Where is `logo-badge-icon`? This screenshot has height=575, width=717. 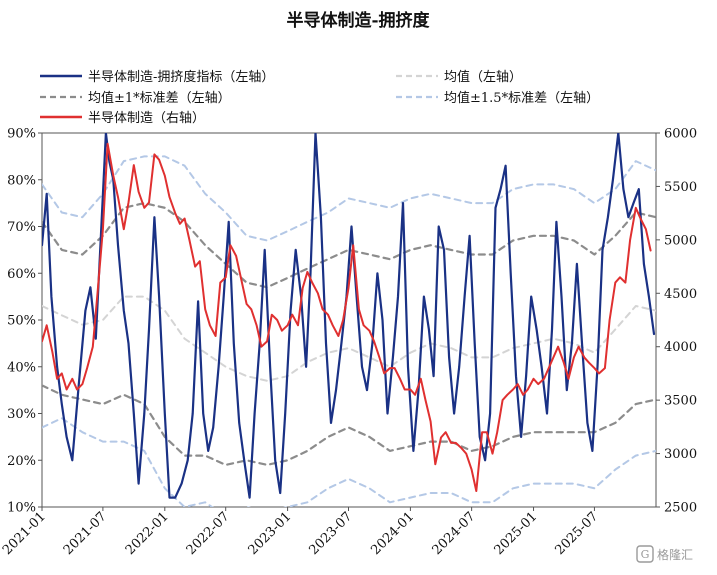 logo-badge-icon is located at coordinates (645, 554).